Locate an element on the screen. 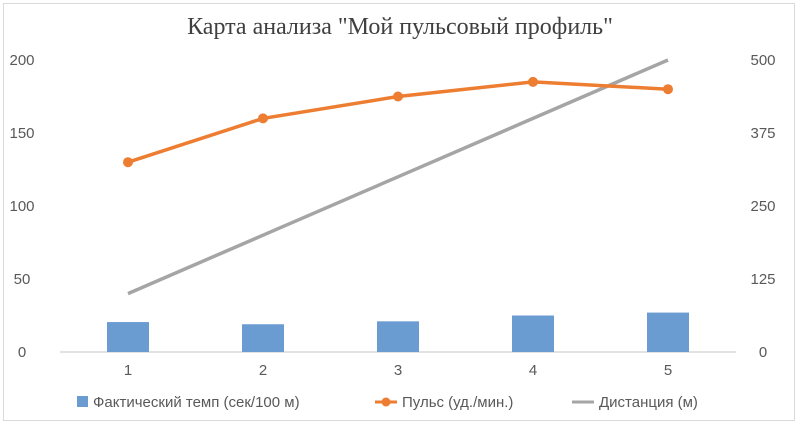 The image size is (800, 426). y-left-tick-label: 200 is located at coordinates (21, 60).